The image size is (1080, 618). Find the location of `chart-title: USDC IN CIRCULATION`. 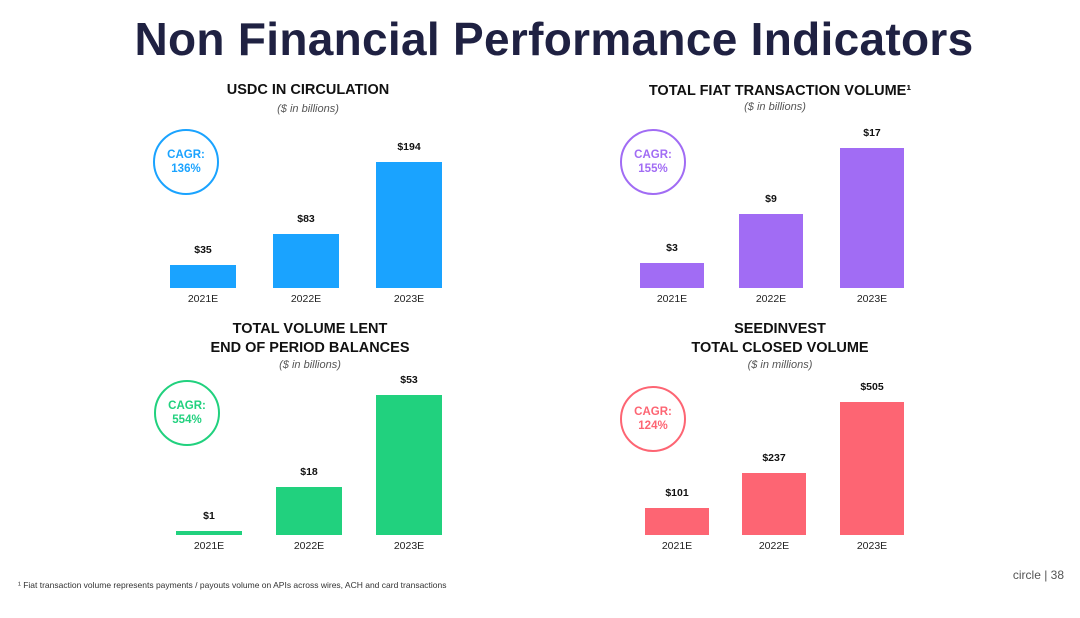

chart-title: USDC IN CIRCULATION is located at coordinates (308, 90).